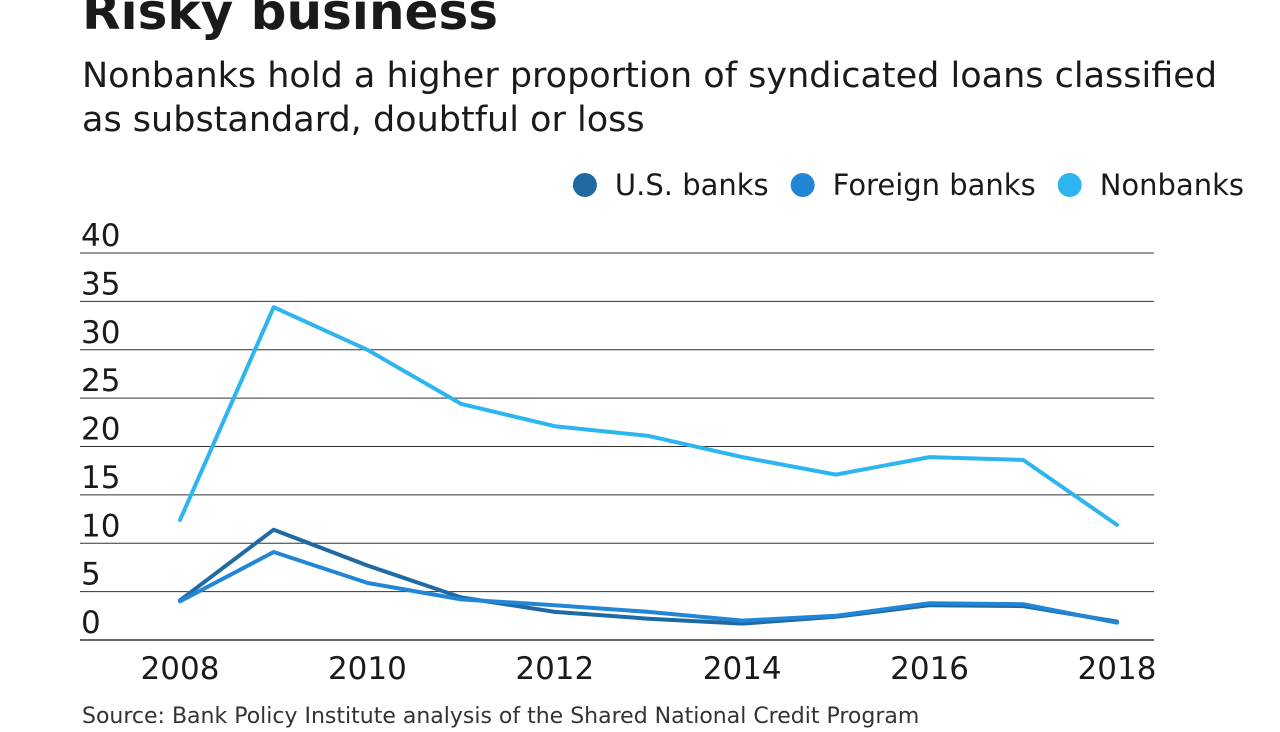  What do you see at coordinates (100, 478) in the screenshot?
I see `y-tick-label: 15` at bounding box center [100, 478].